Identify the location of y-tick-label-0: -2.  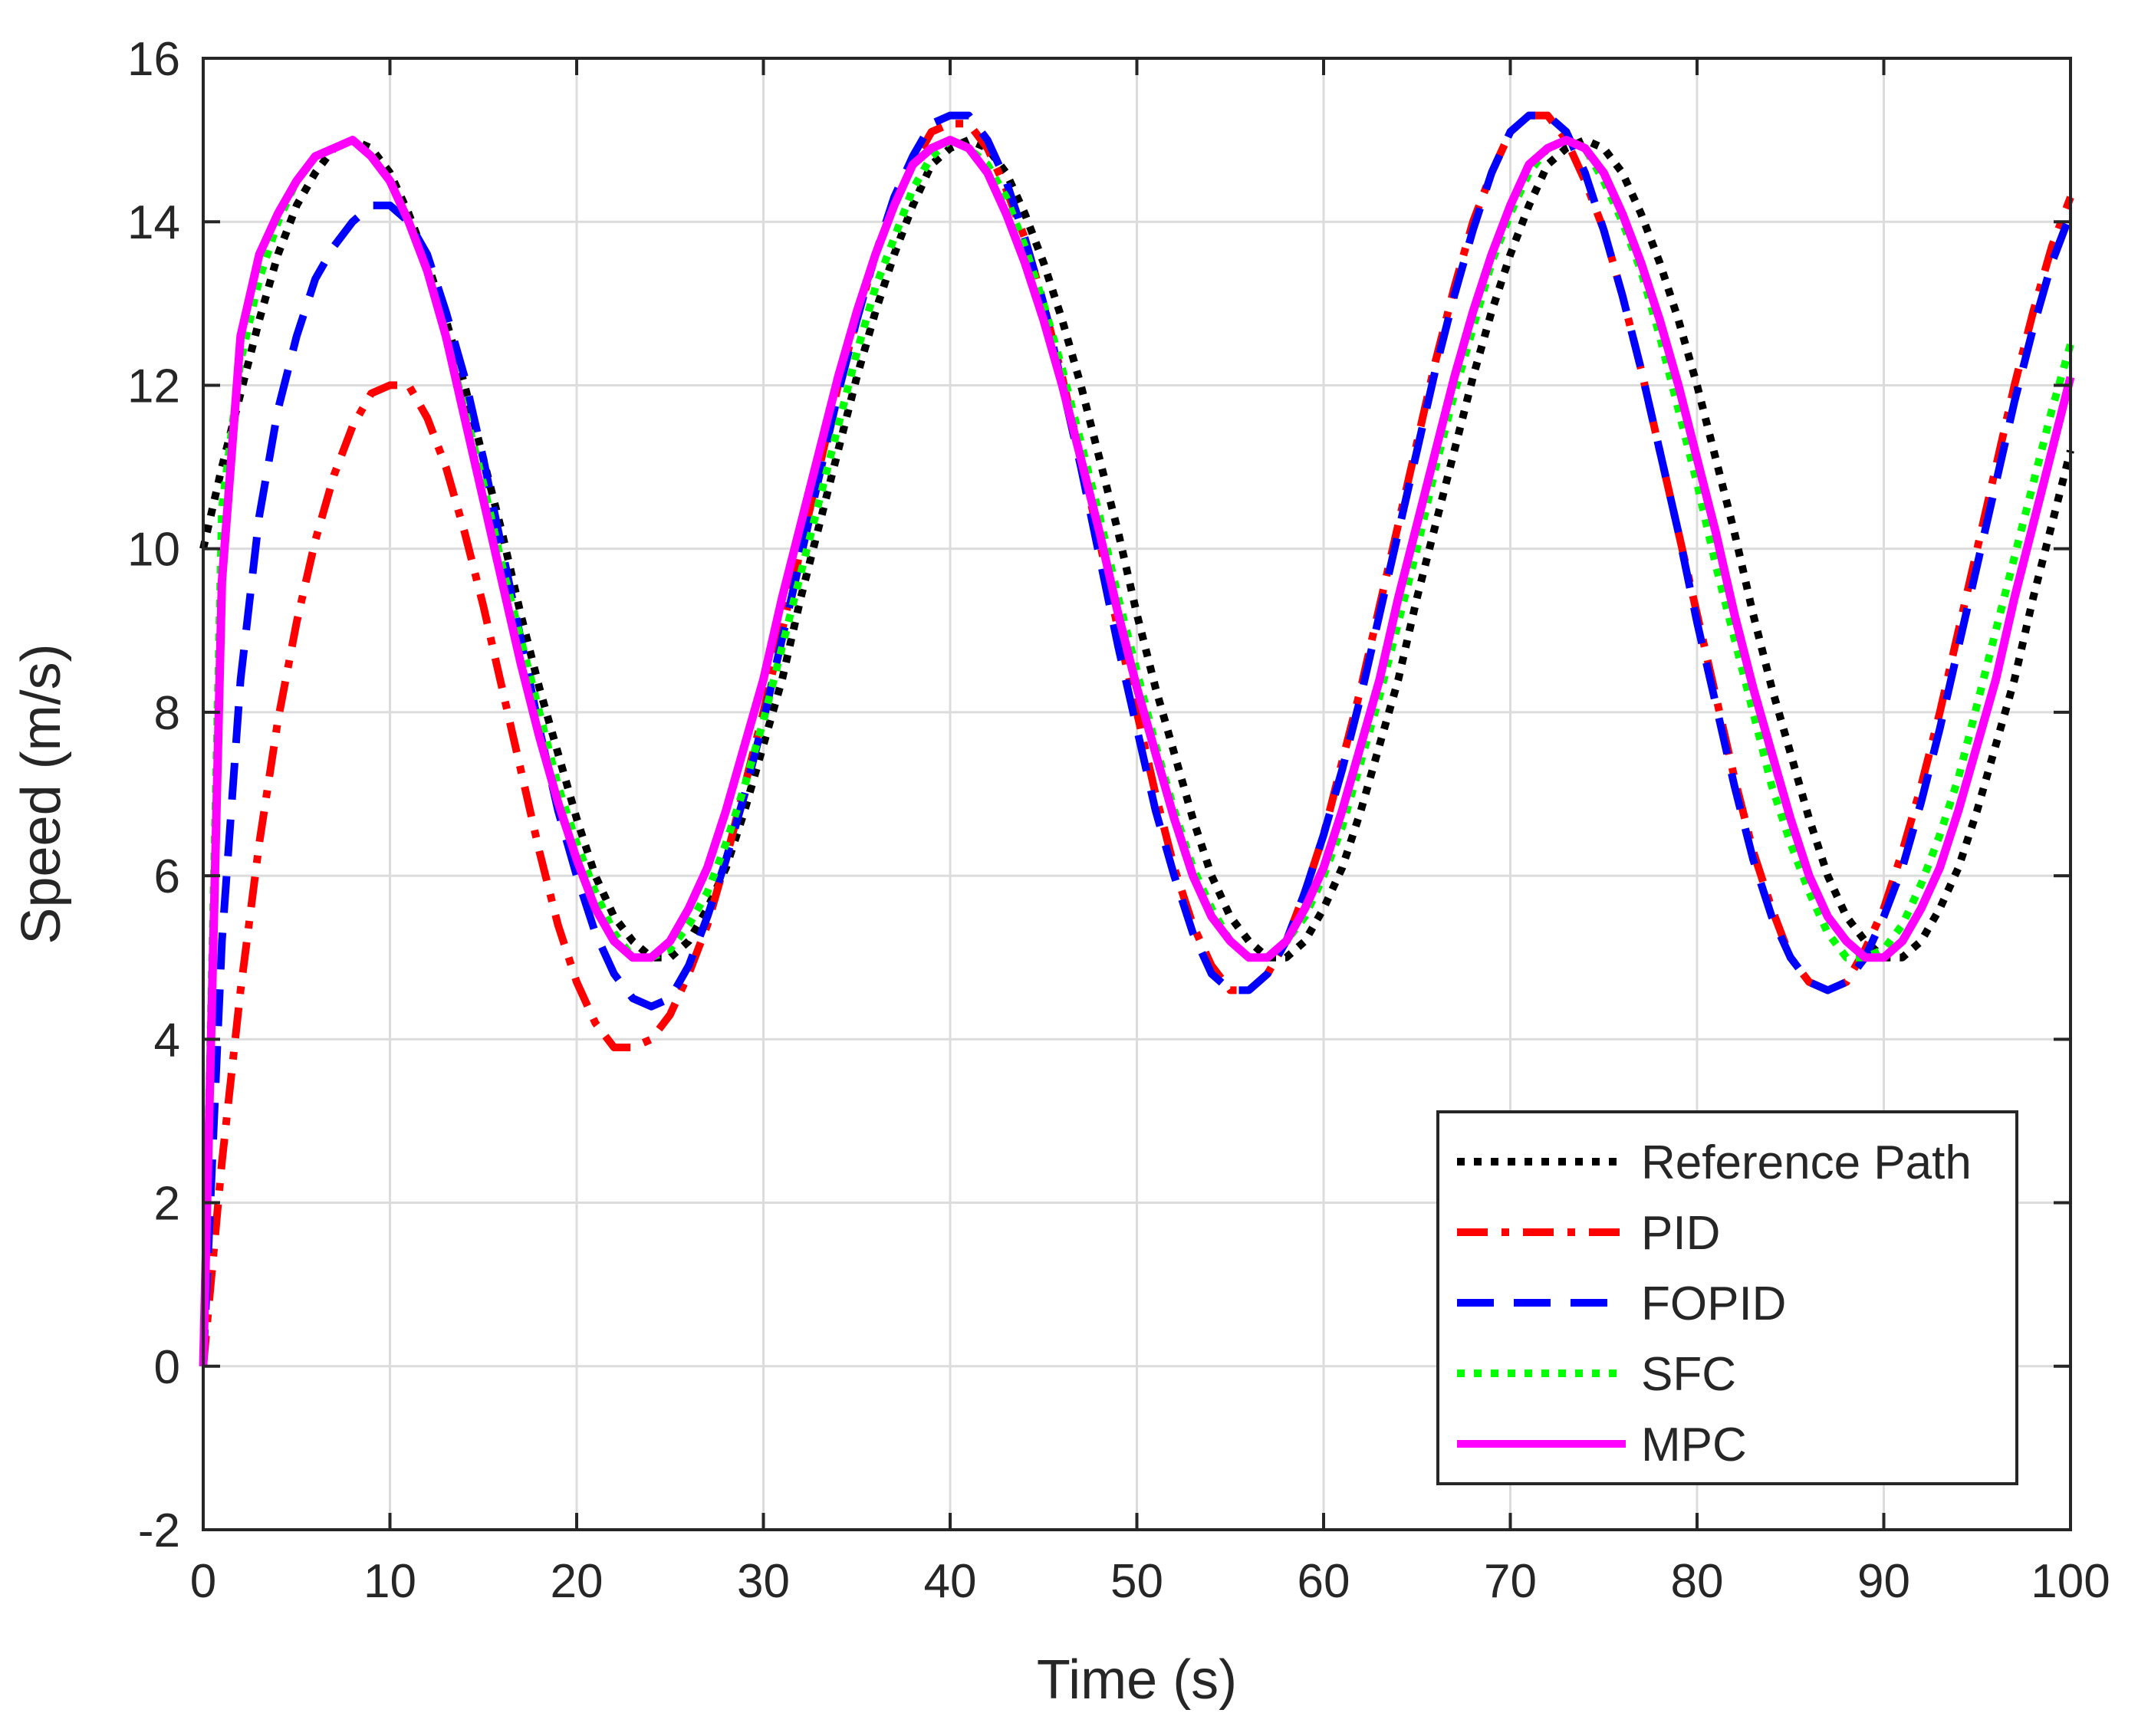
(159, 1530).